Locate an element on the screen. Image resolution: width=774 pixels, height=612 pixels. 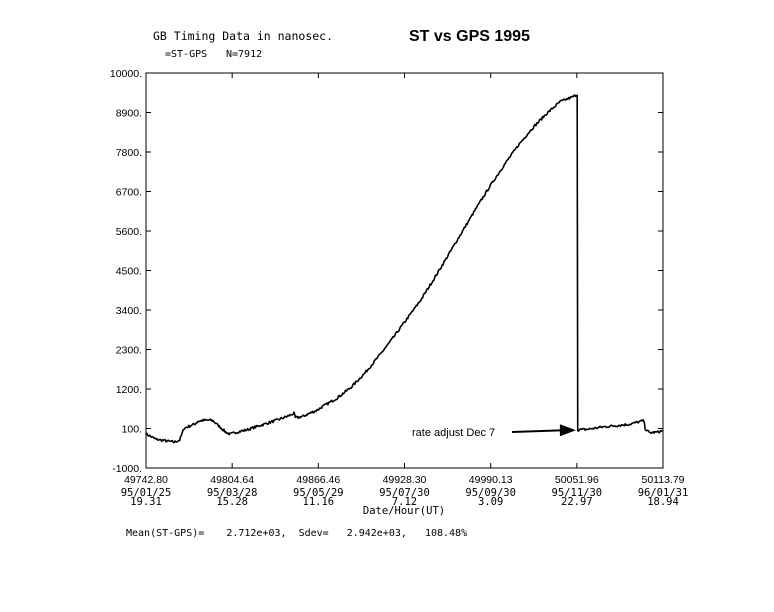
annotation-arrow-head is located at coordinates (567, 430).